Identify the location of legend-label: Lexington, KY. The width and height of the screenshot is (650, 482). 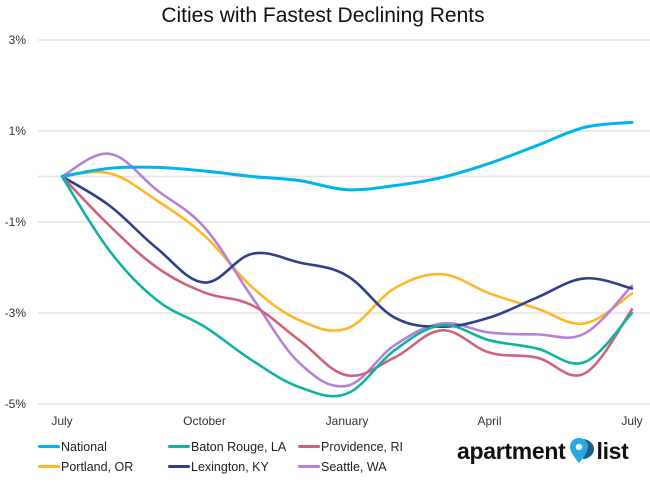
(230, 466).